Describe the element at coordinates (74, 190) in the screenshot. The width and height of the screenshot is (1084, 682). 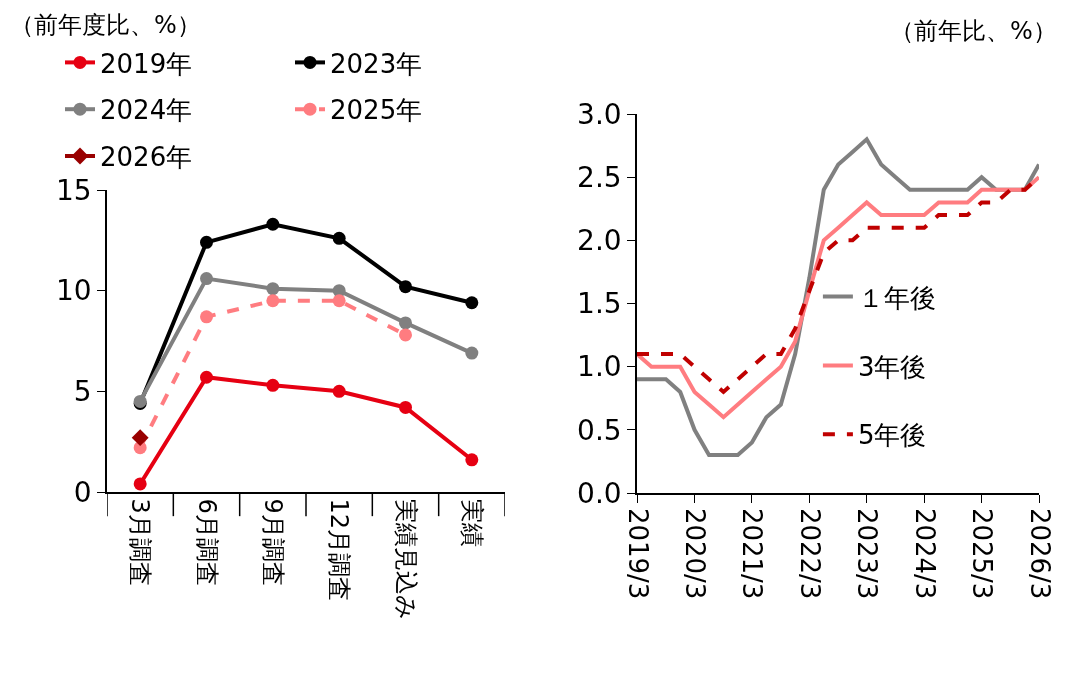
I see `y-tick-label: 15` at that location.